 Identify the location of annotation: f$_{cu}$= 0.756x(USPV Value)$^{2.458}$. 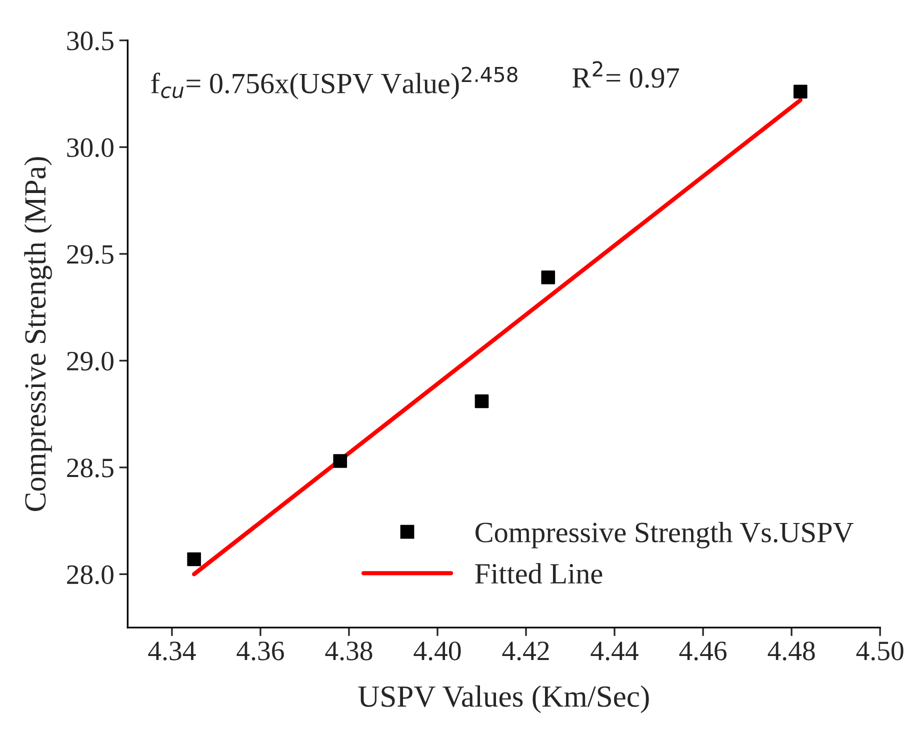
(334, 83).